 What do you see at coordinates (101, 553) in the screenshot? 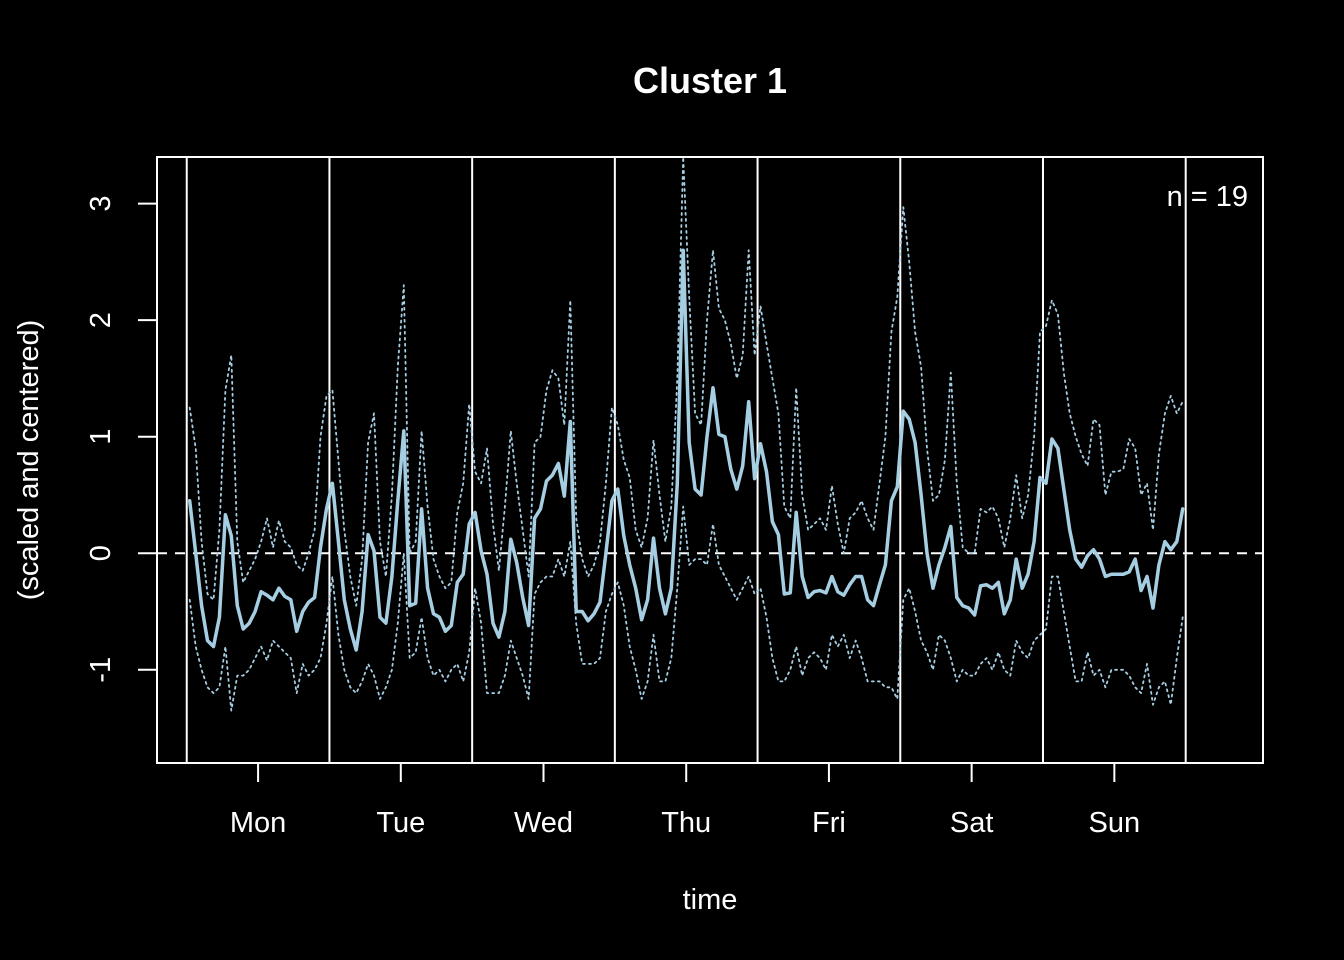
I see `y-tick-label: 0` at bounding box center [101, 553].